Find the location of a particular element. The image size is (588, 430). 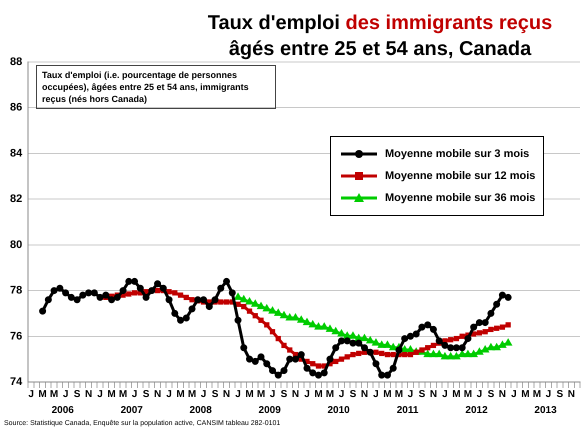

y-tick-label: 76 is located at coordinates (16, 336).